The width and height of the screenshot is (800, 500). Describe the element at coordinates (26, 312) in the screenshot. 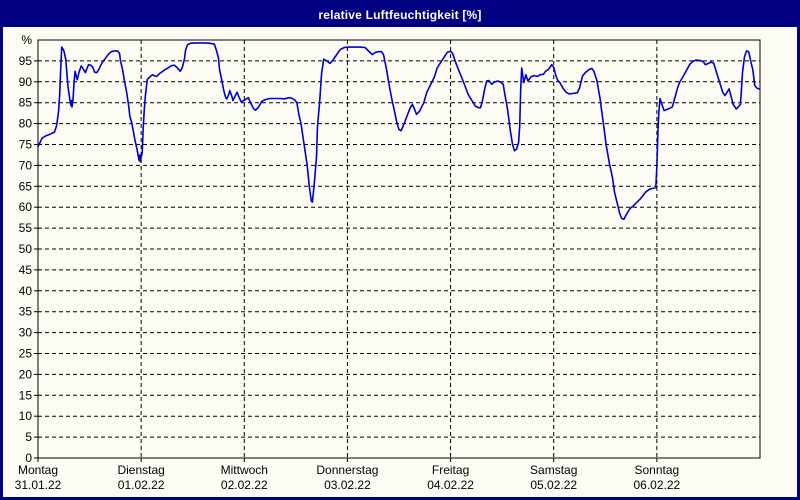

I see `y-tick-label: 35` at that location.